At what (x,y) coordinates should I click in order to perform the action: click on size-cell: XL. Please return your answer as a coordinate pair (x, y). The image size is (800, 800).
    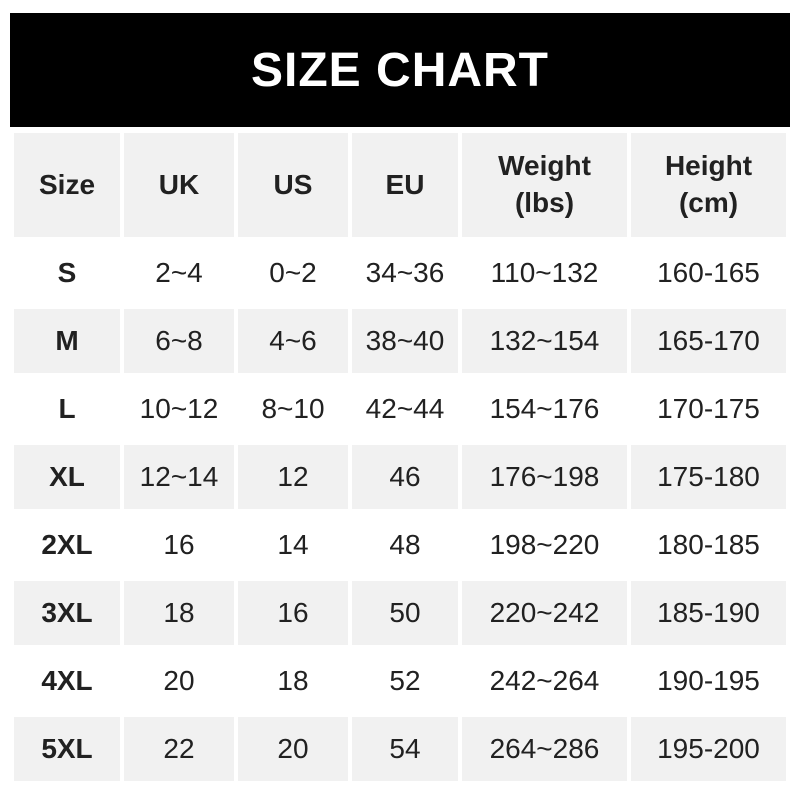
    Looking at the image, I should click on (67, 477).